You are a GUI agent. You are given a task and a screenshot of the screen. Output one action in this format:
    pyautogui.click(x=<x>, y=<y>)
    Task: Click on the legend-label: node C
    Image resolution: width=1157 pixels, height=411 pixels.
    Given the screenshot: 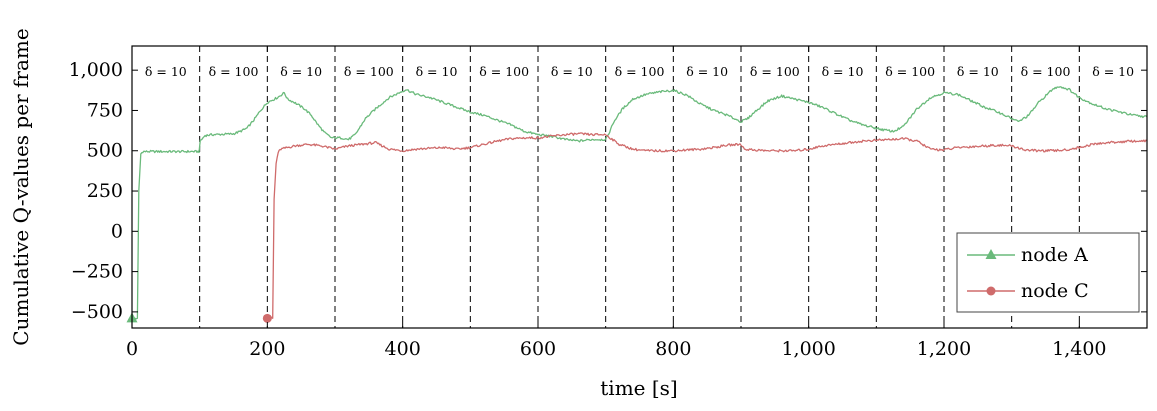 What is the action you would take?
    pyautogui.click(x=1055, y=291)
    